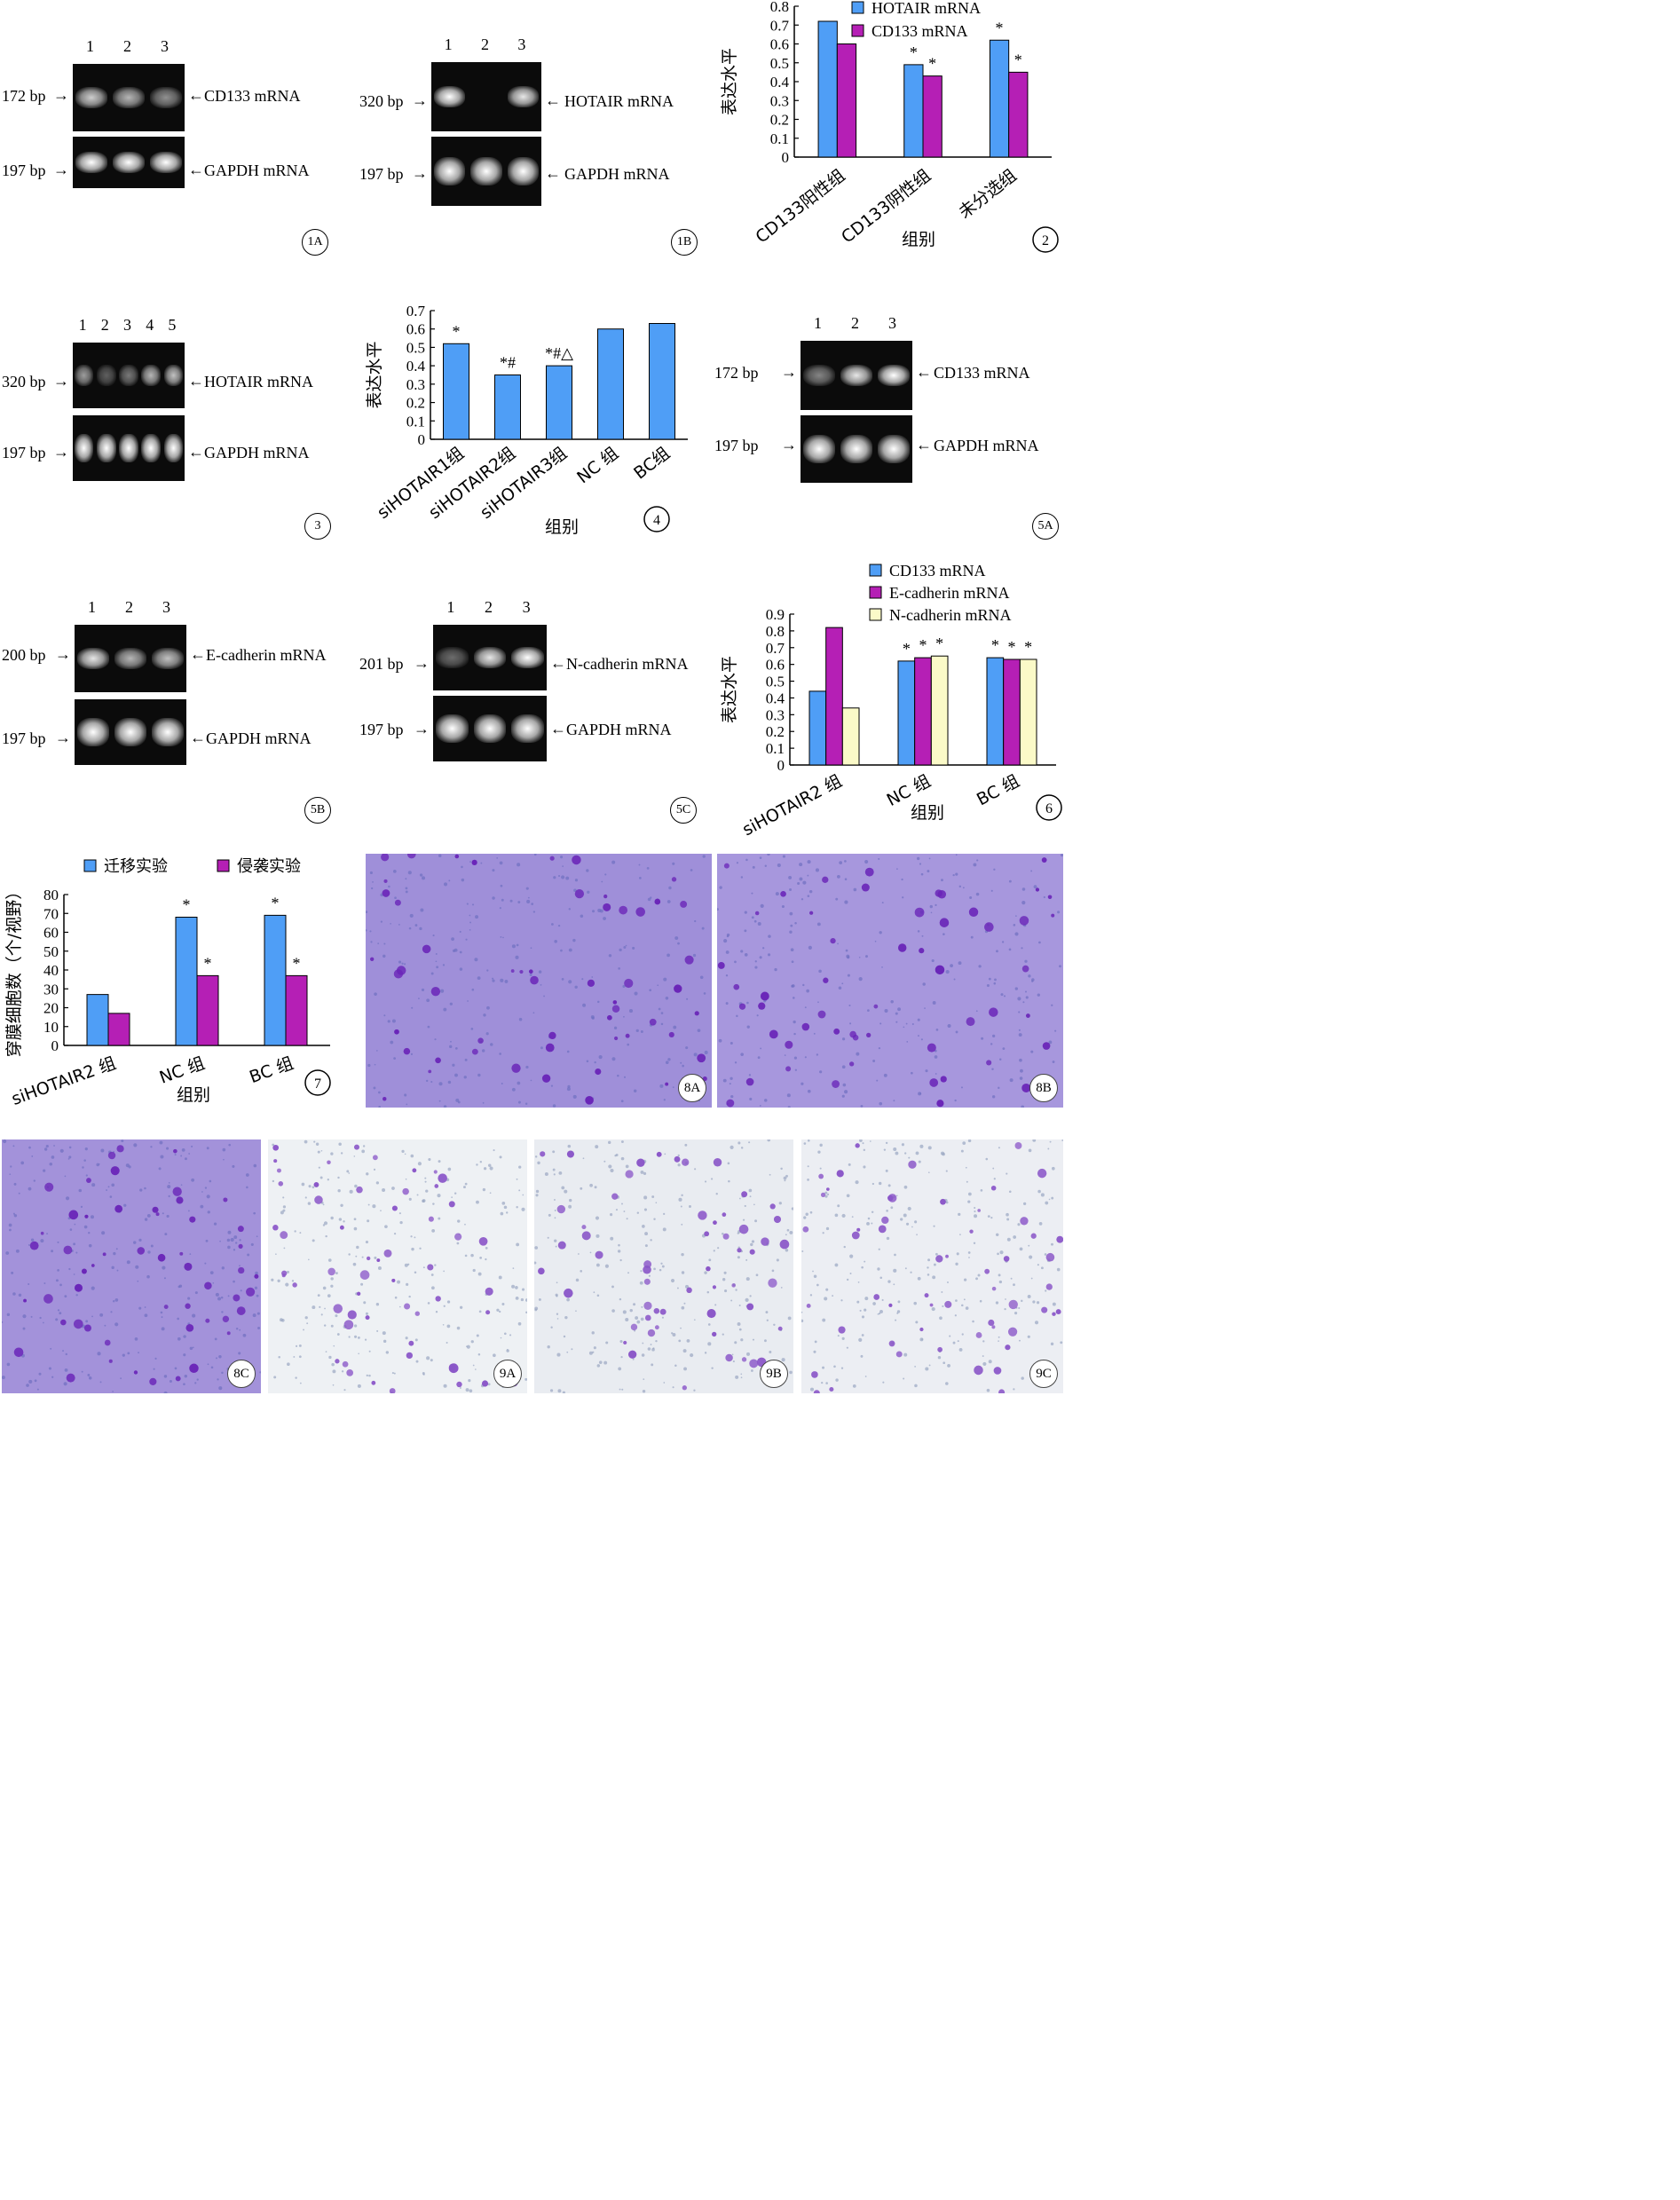 The height and width of the screenshot is (2200, 1680). I want to click on y-tick-label: 50, so click(51, 951).